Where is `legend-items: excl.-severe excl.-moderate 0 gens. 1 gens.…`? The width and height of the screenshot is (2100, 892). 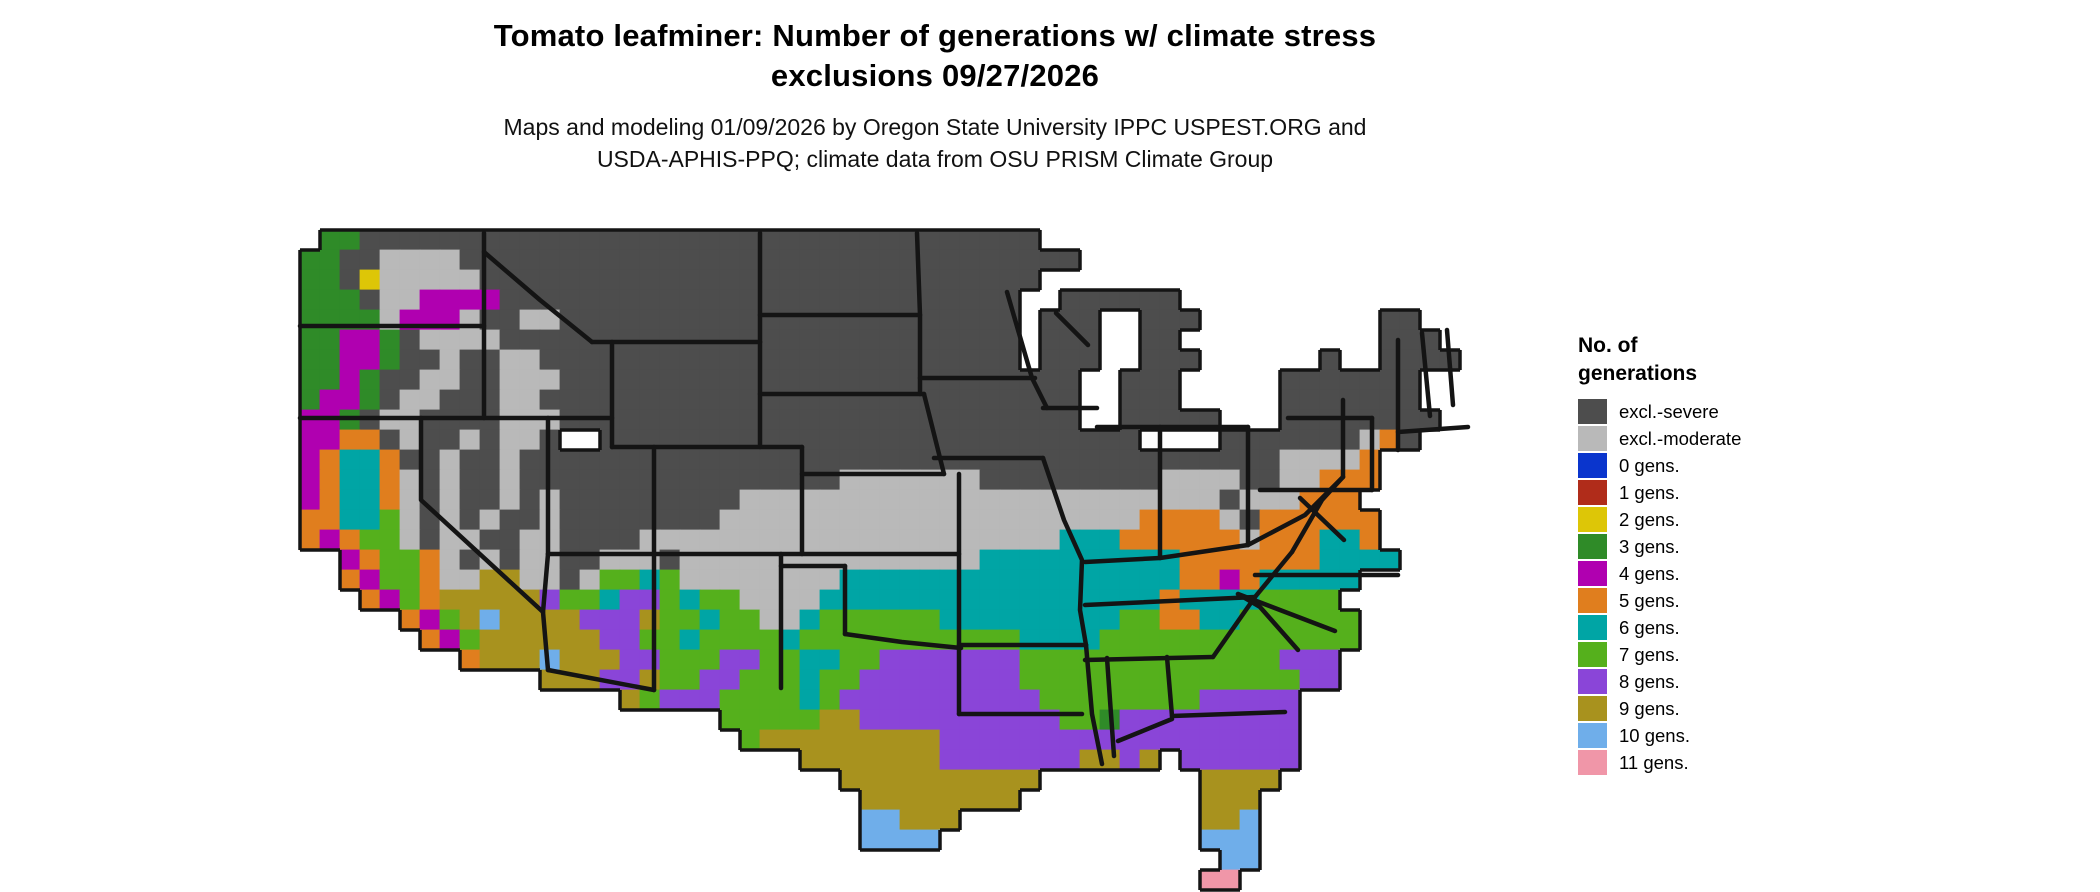
legend-items: excl.-severe excl.-moderate 0 gens. 1 gens.… is located at coordinates (1703, 587).